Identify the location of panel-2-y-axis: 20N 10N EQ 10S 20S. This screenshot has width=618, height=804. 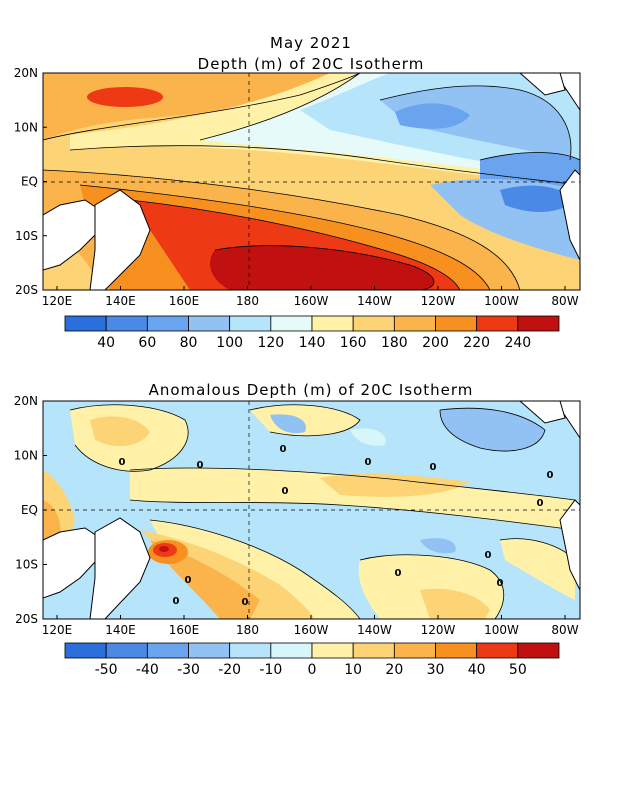
(30, 510).